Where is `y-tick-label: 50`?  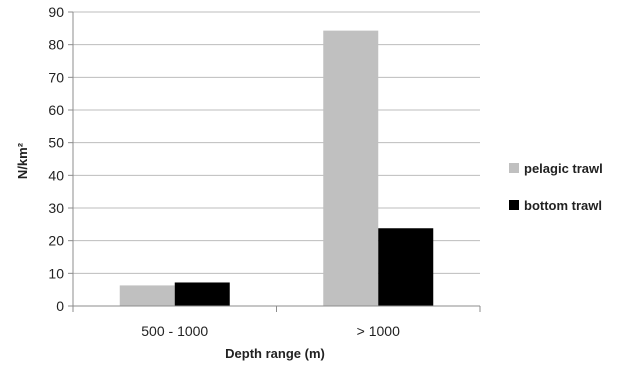 y-tick-label: 50 is located at coordinates (56, 143).